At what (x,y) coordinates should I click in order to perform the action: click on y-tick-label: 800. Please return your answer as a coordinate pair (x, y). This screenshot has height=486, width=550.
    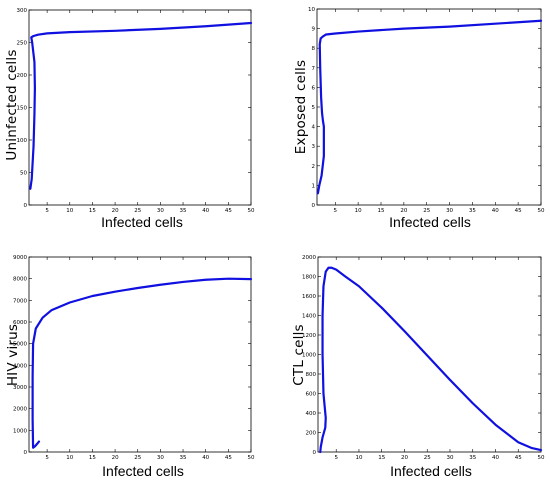
    Looking at the image, I should click on (311, 375).